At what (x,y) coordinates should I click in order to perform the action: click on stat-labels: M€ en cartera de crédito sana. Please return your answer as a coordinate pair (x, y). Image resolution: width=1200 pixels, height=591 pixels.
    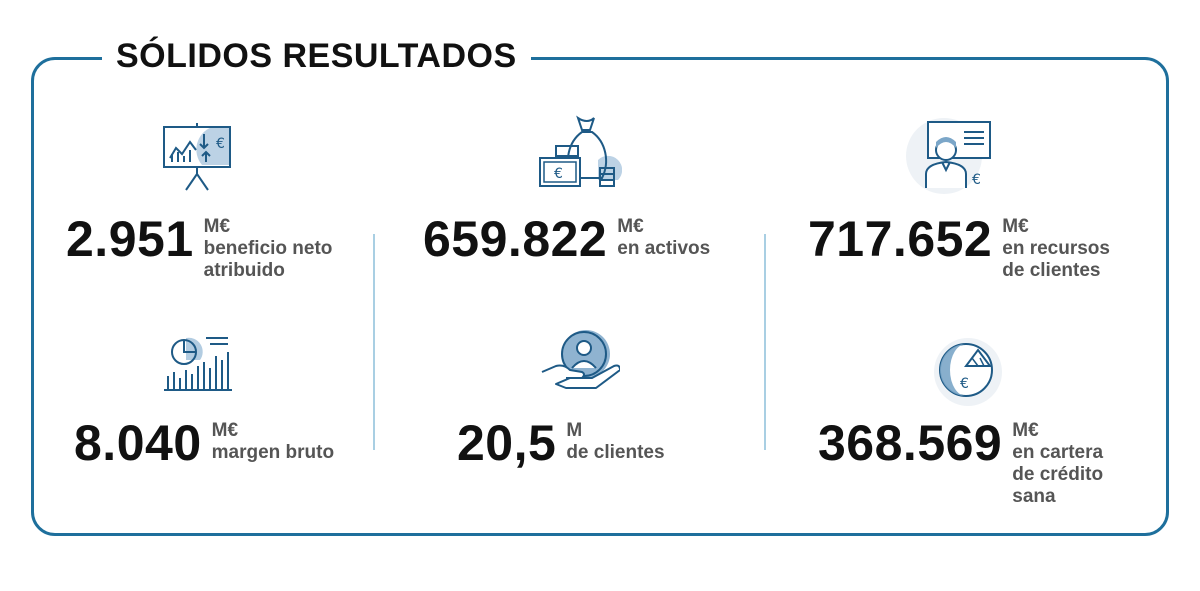
    Looking at the image, I should click on (1057, 463).